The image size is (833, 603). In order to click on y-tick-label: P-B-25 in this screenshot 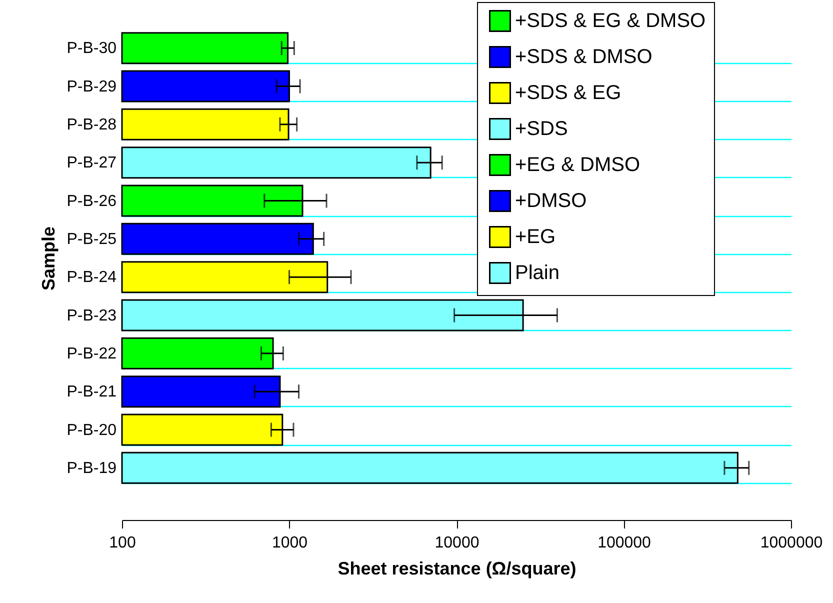, I will do `click(91, 239)`.